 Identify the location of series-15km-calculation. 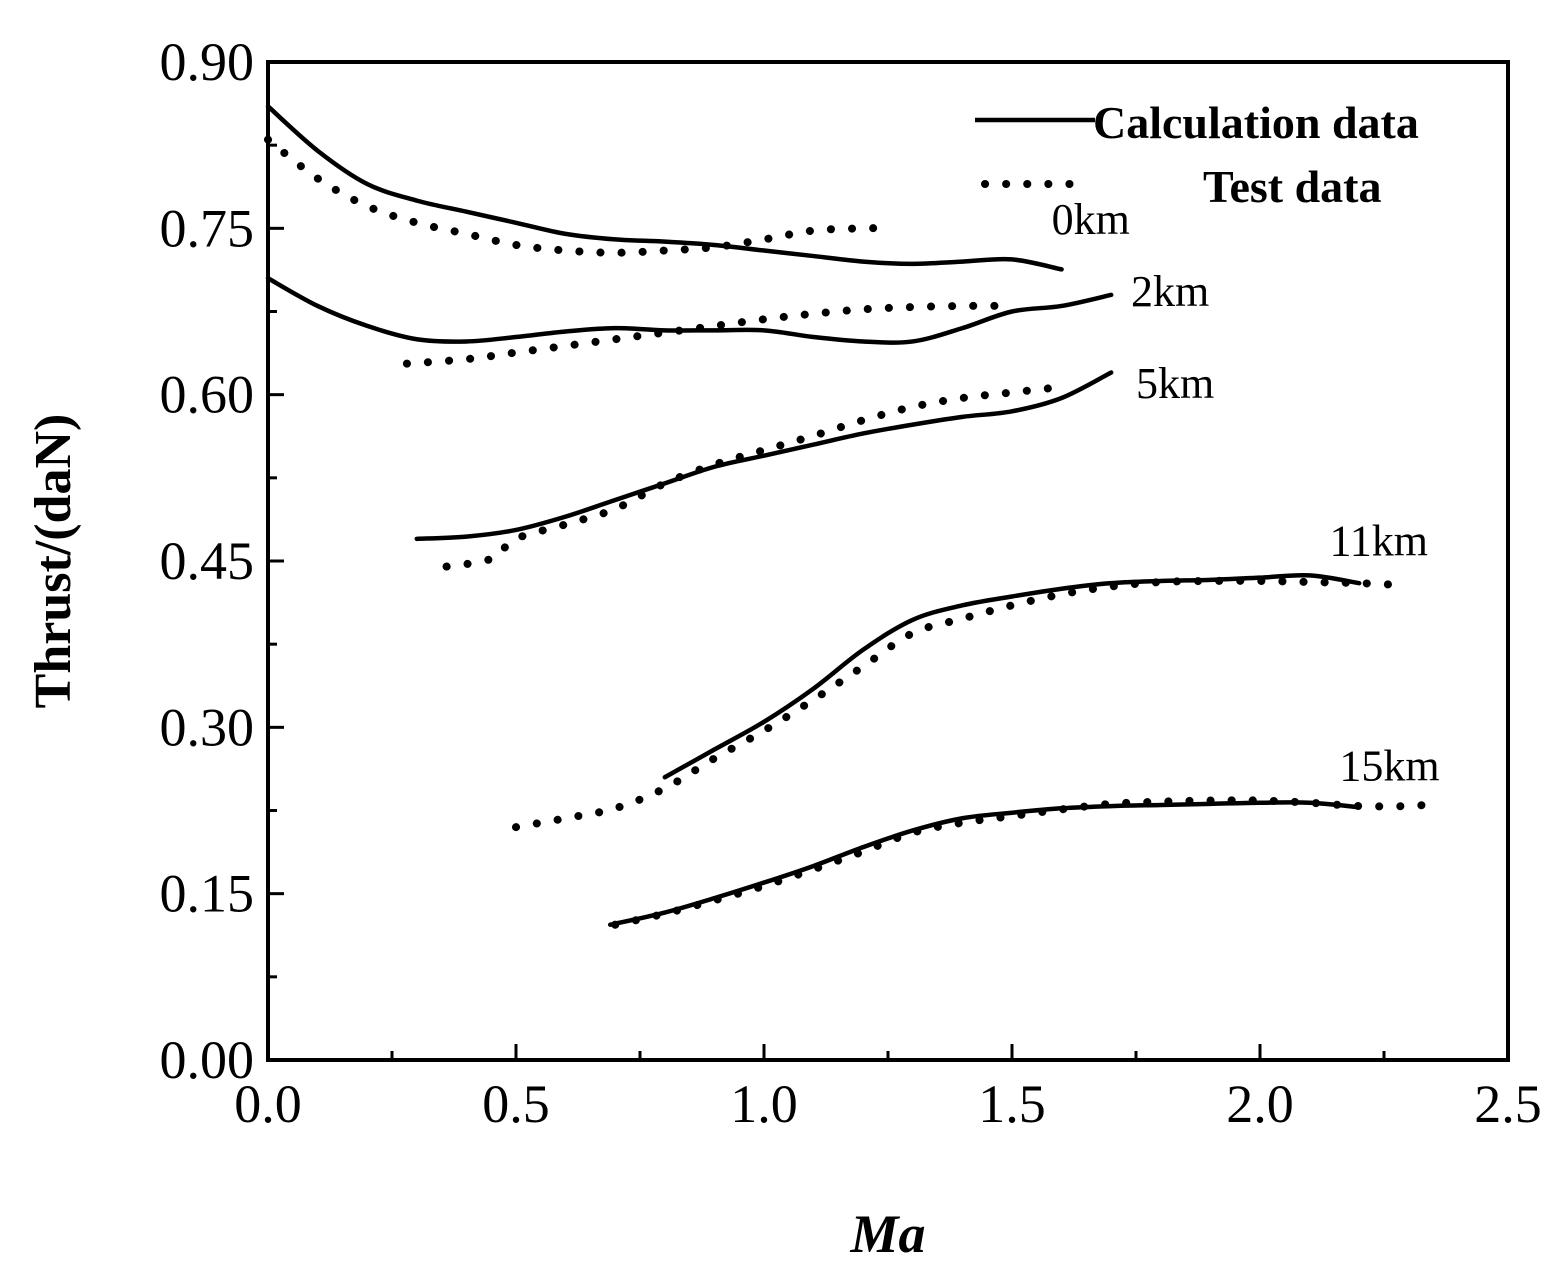
(984, 863).